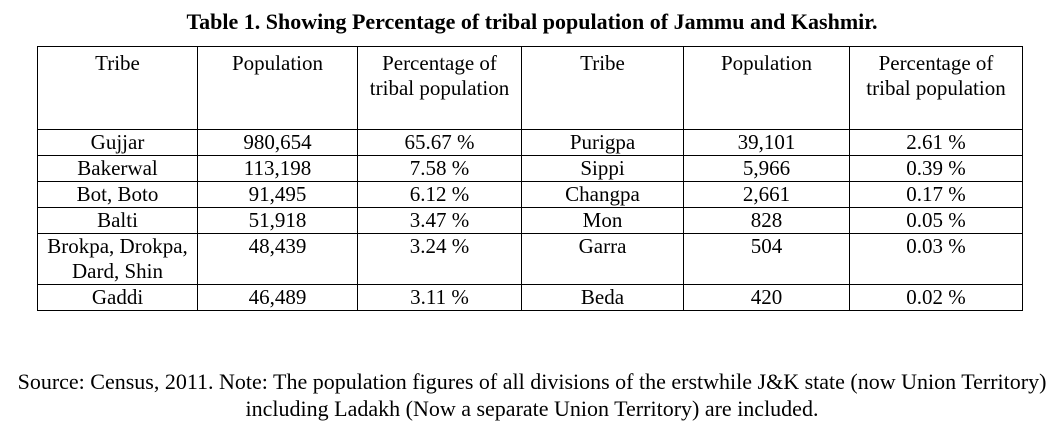 Image resolution: width=1064 pixels, height=432 pixels. Describe the element at coordinates (766, 297) in the screenshot. I see `table-cell: 420` at that location.